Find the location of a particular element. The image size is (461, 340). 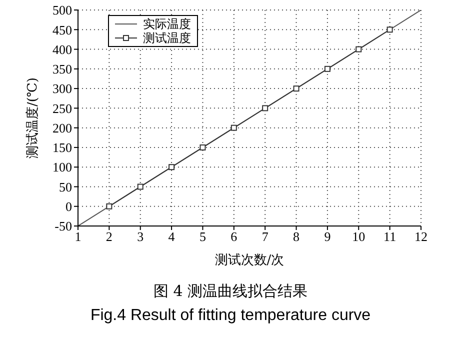

x-tick-label: 6 is located at coordinates (234, 236).